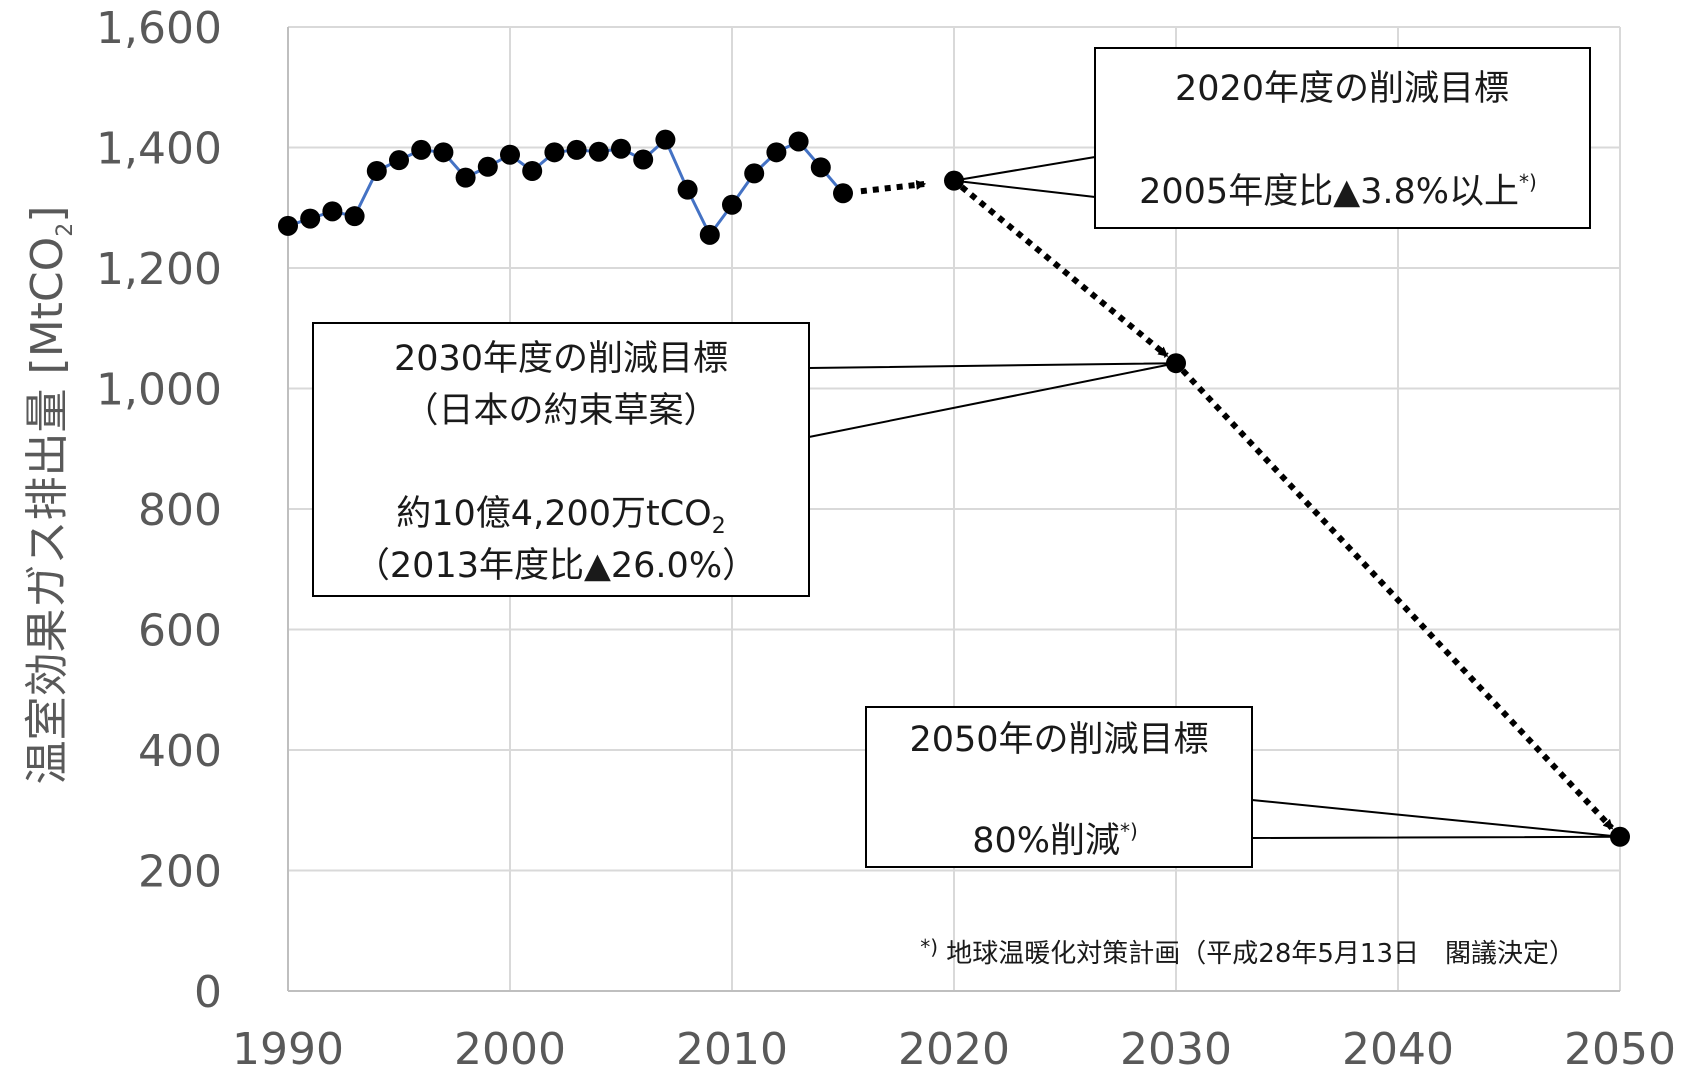  Describe the element at coordinates (1247, 952) in the screenshot. I see `footnote: *) 地球温暖化対策計画（平成28年5月13日 閣議決定）` at that location.